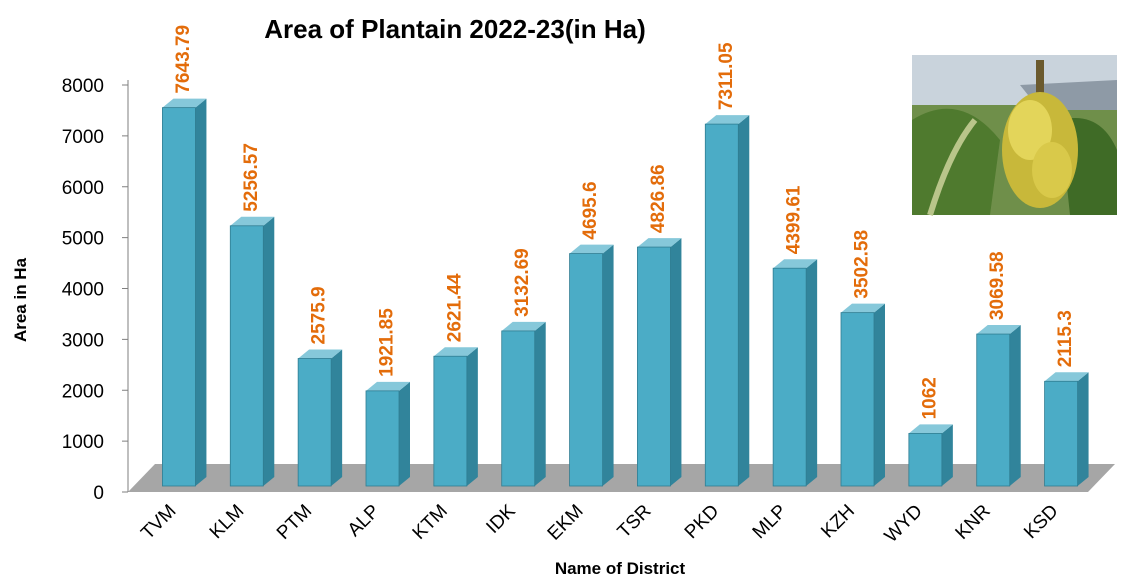  What do you see at coordinates (794, 219) in the screenshot?
I see `value-label: 4399.61` at bounding box center [794, 219].